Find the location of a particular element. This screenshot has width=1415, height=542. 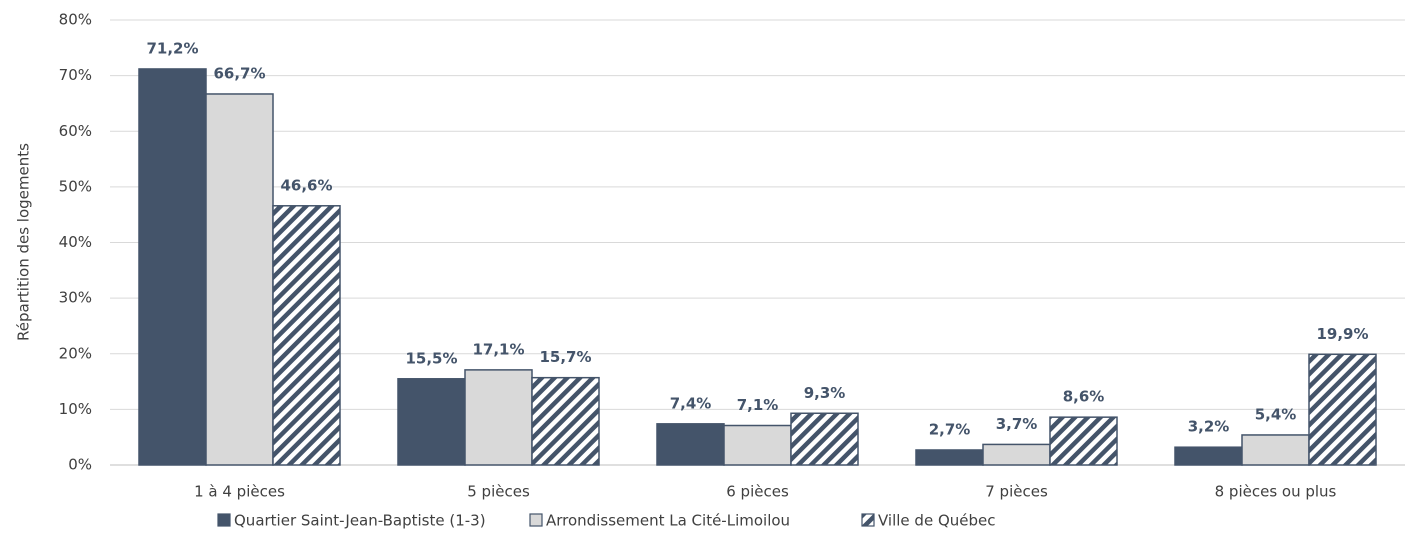

y-tick-label: 0% is located at coordinates (80, 465).